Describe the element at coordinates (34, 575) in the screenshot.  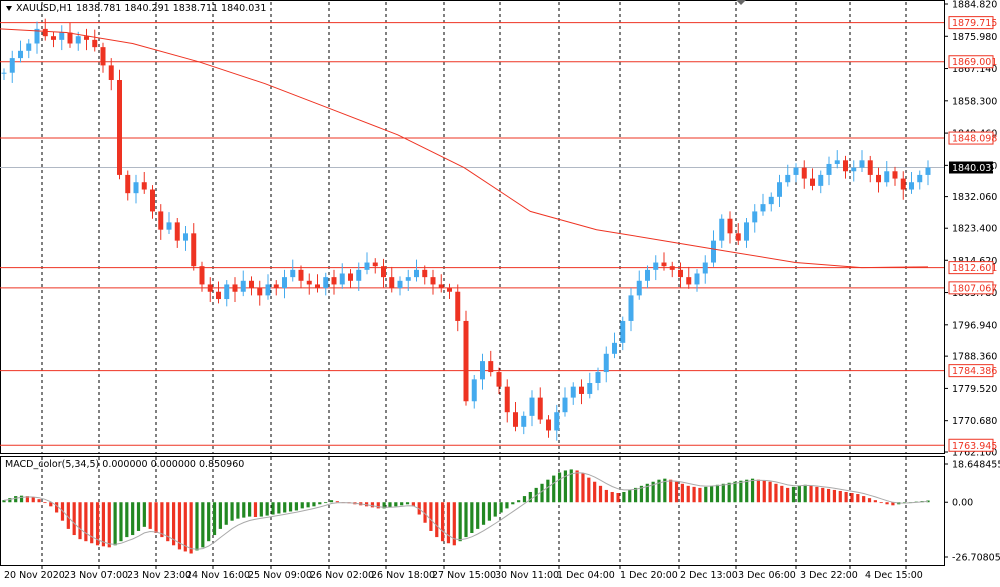
I see `x-tick-label: 20 Nov 2020` at that location.